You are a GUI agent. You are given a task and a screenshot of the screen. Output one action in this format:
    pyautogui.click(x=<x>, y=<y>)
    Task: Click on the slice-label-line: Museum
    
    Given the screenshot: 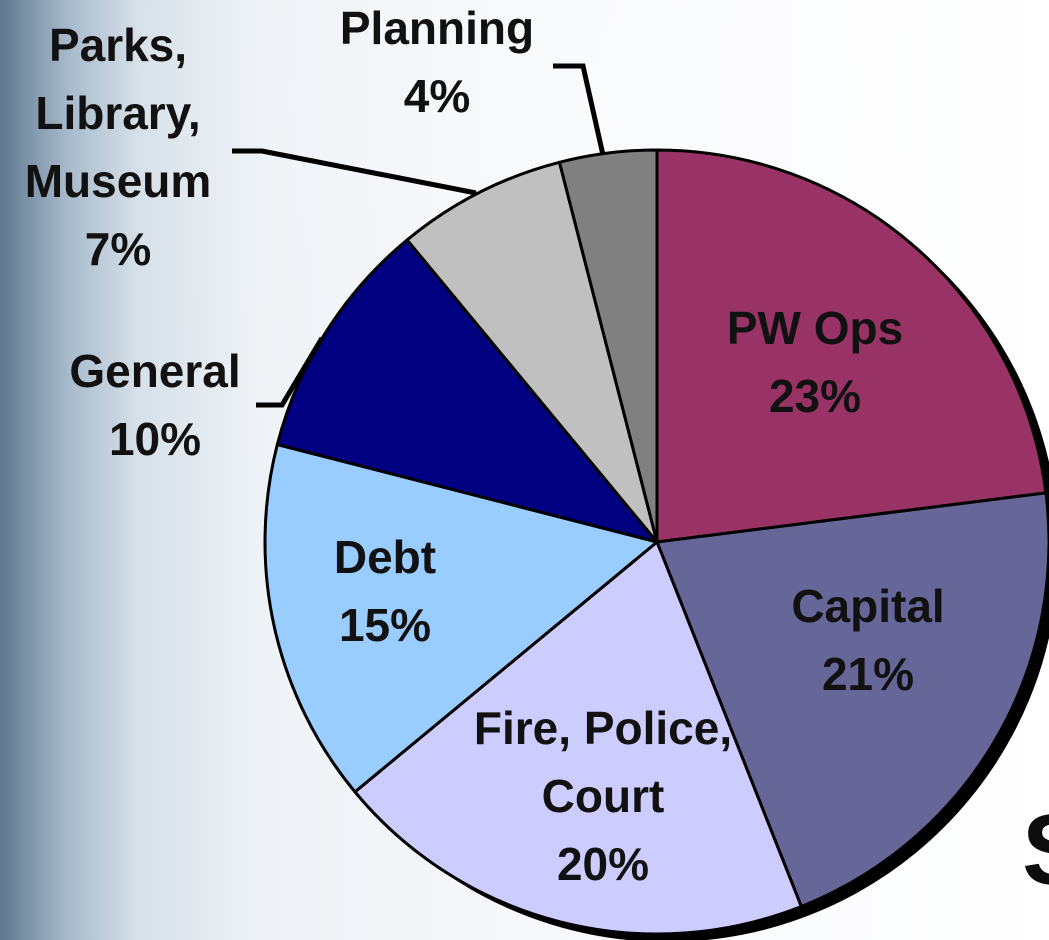 What is the action you would take?
    pyautogui.click(x=118, y=181)
    